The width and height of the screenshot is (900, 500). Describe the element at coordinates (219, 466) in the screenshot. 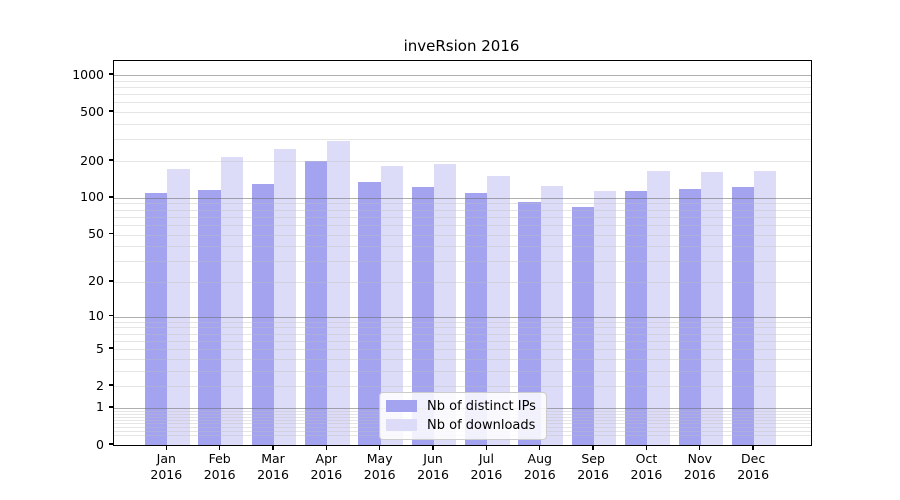

I see `x-tick-label-feb: Feb 2016` at that location.